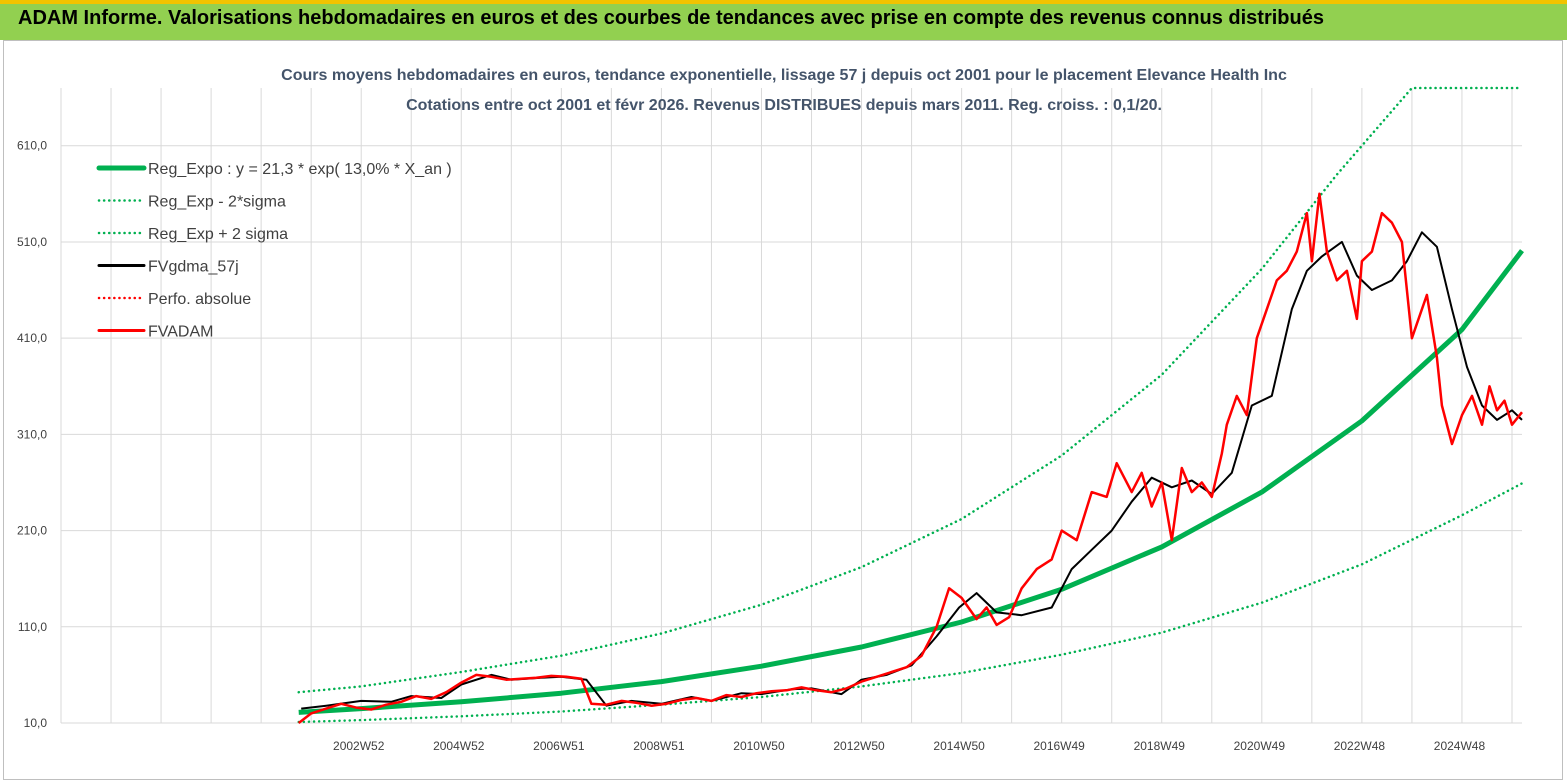  I want to click on y-tick-label: 110,0, so click(32, 627).